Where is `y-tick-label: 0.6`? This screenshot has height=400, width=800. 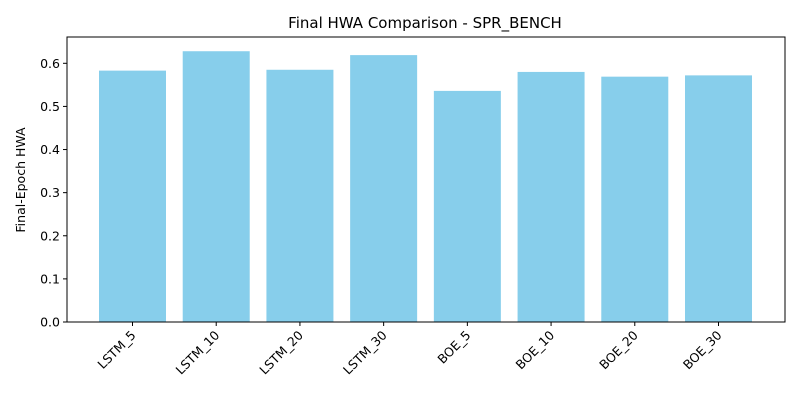 y-tick-label: 0.6 is located at coordinates (50, 63).